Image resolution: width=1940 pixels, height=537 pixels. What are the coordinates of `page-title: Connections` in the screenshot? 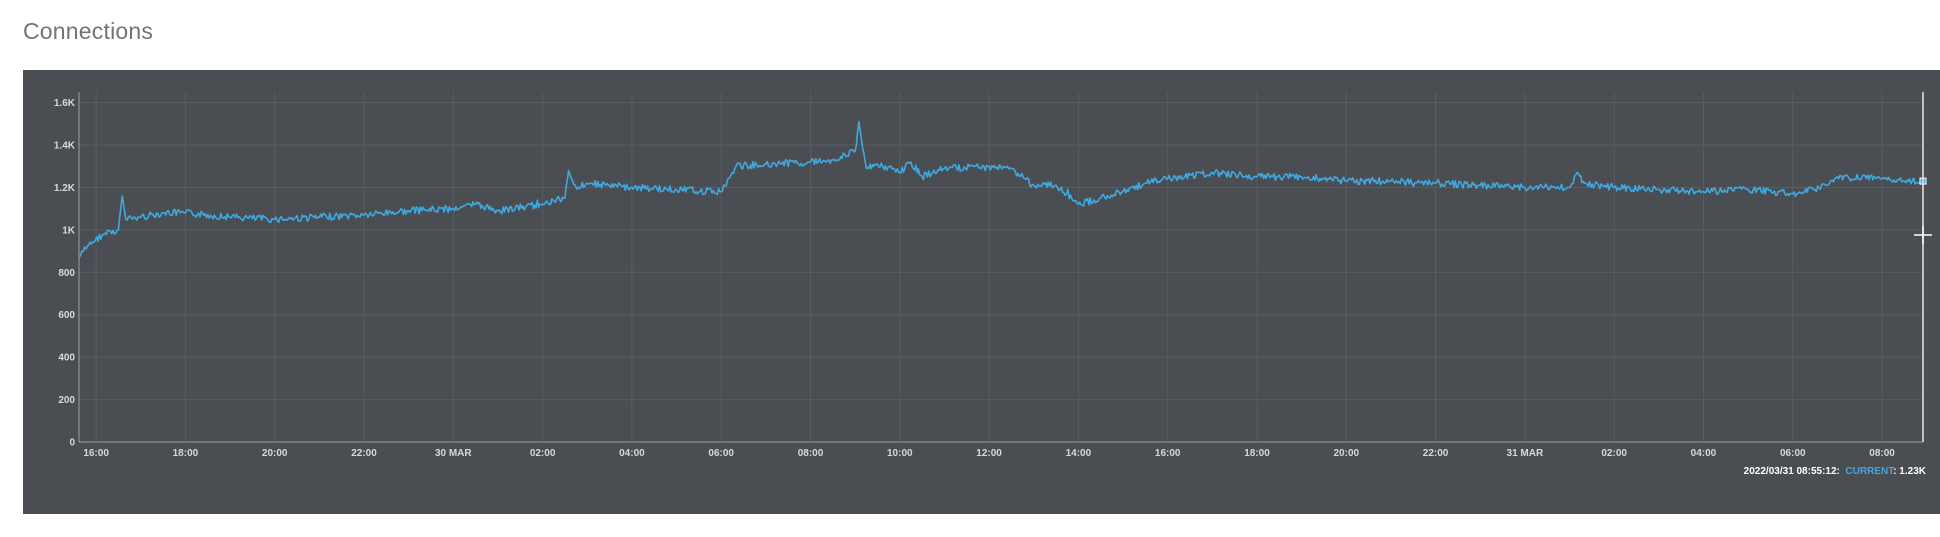 It's located at (88, 31).